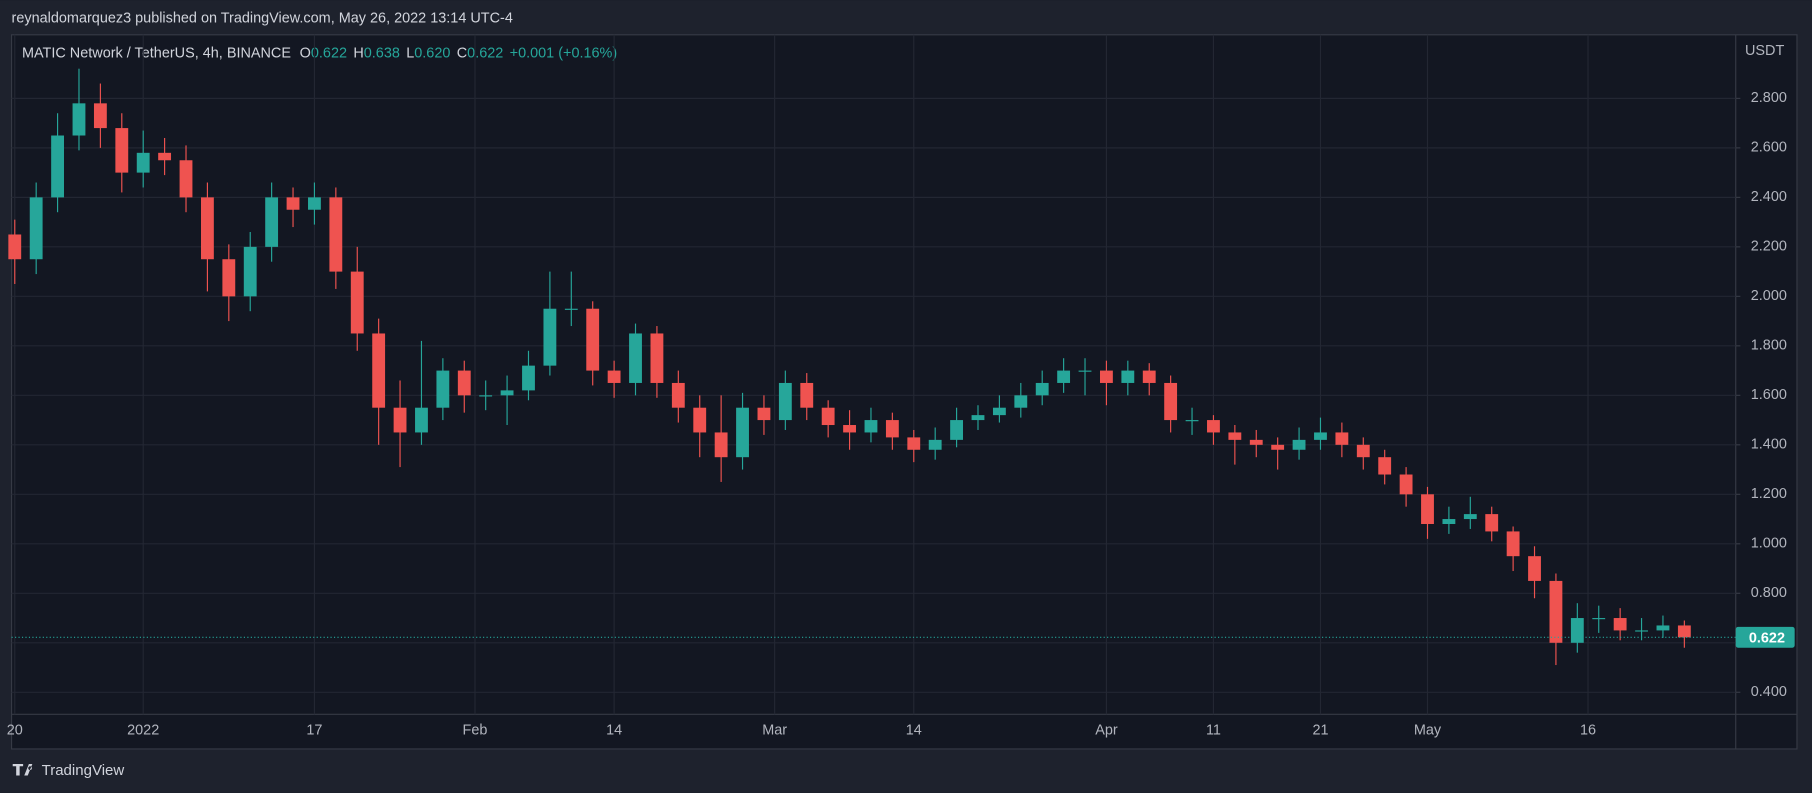  Describe the element at coordinates (410, 53) in the screenshot. I see `l-label: L` at that location.